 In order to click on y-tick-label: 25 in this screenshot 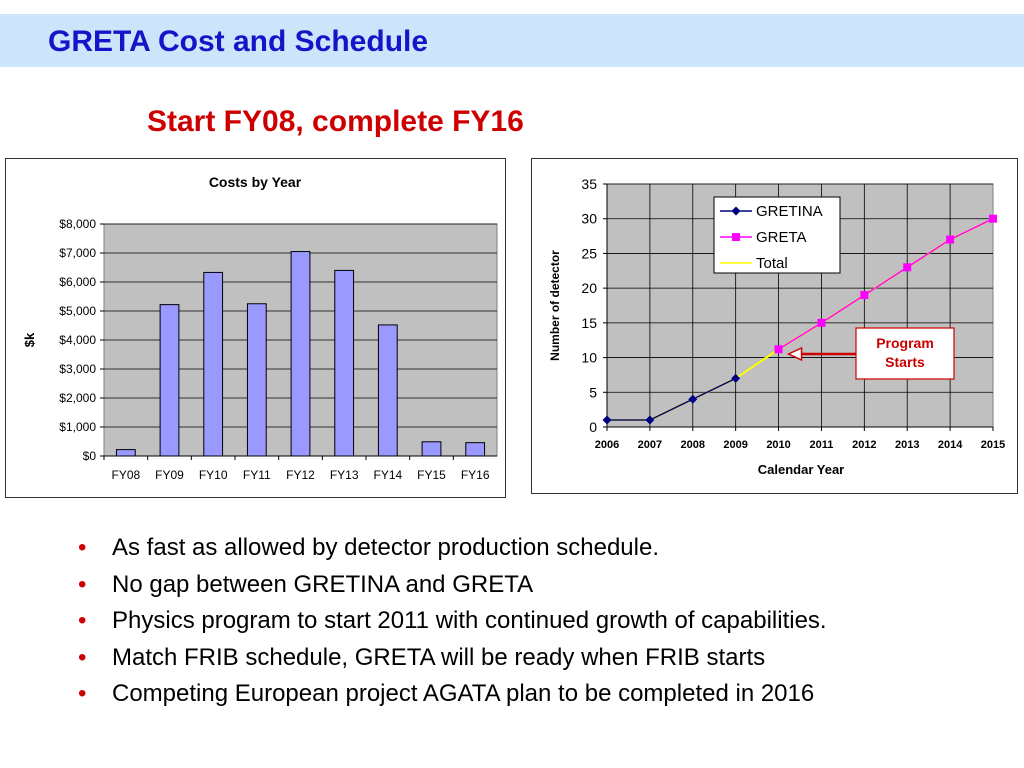, I will do `click(589, 253)`.